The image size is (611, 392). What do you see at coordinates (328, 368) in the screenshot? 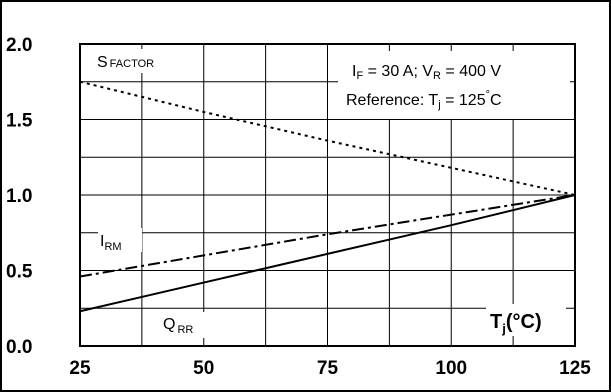
I see `x-tick-label: 75` at bounding box center [328, 368].